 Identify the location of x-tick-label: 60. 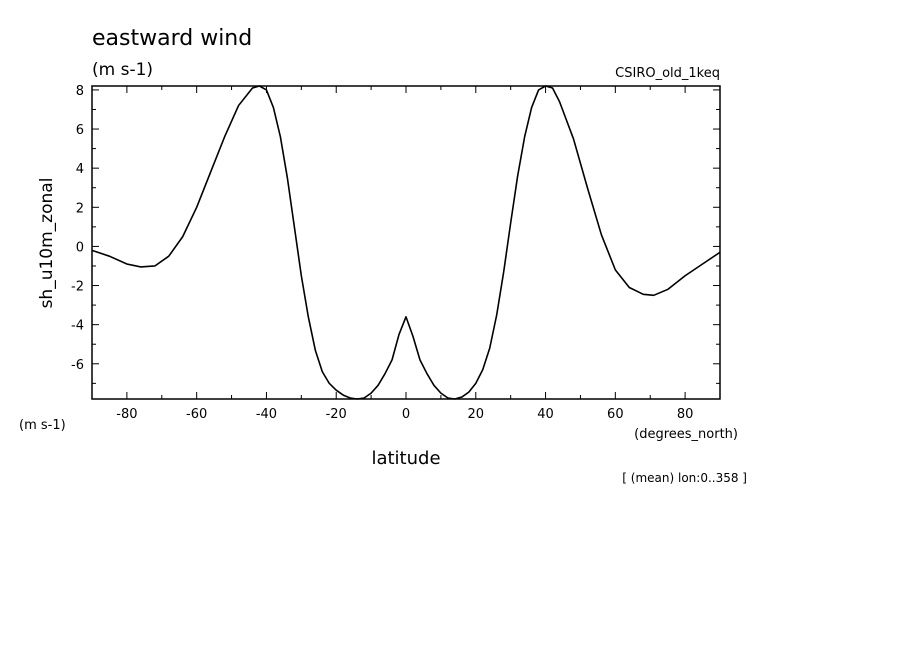
(615, 414).